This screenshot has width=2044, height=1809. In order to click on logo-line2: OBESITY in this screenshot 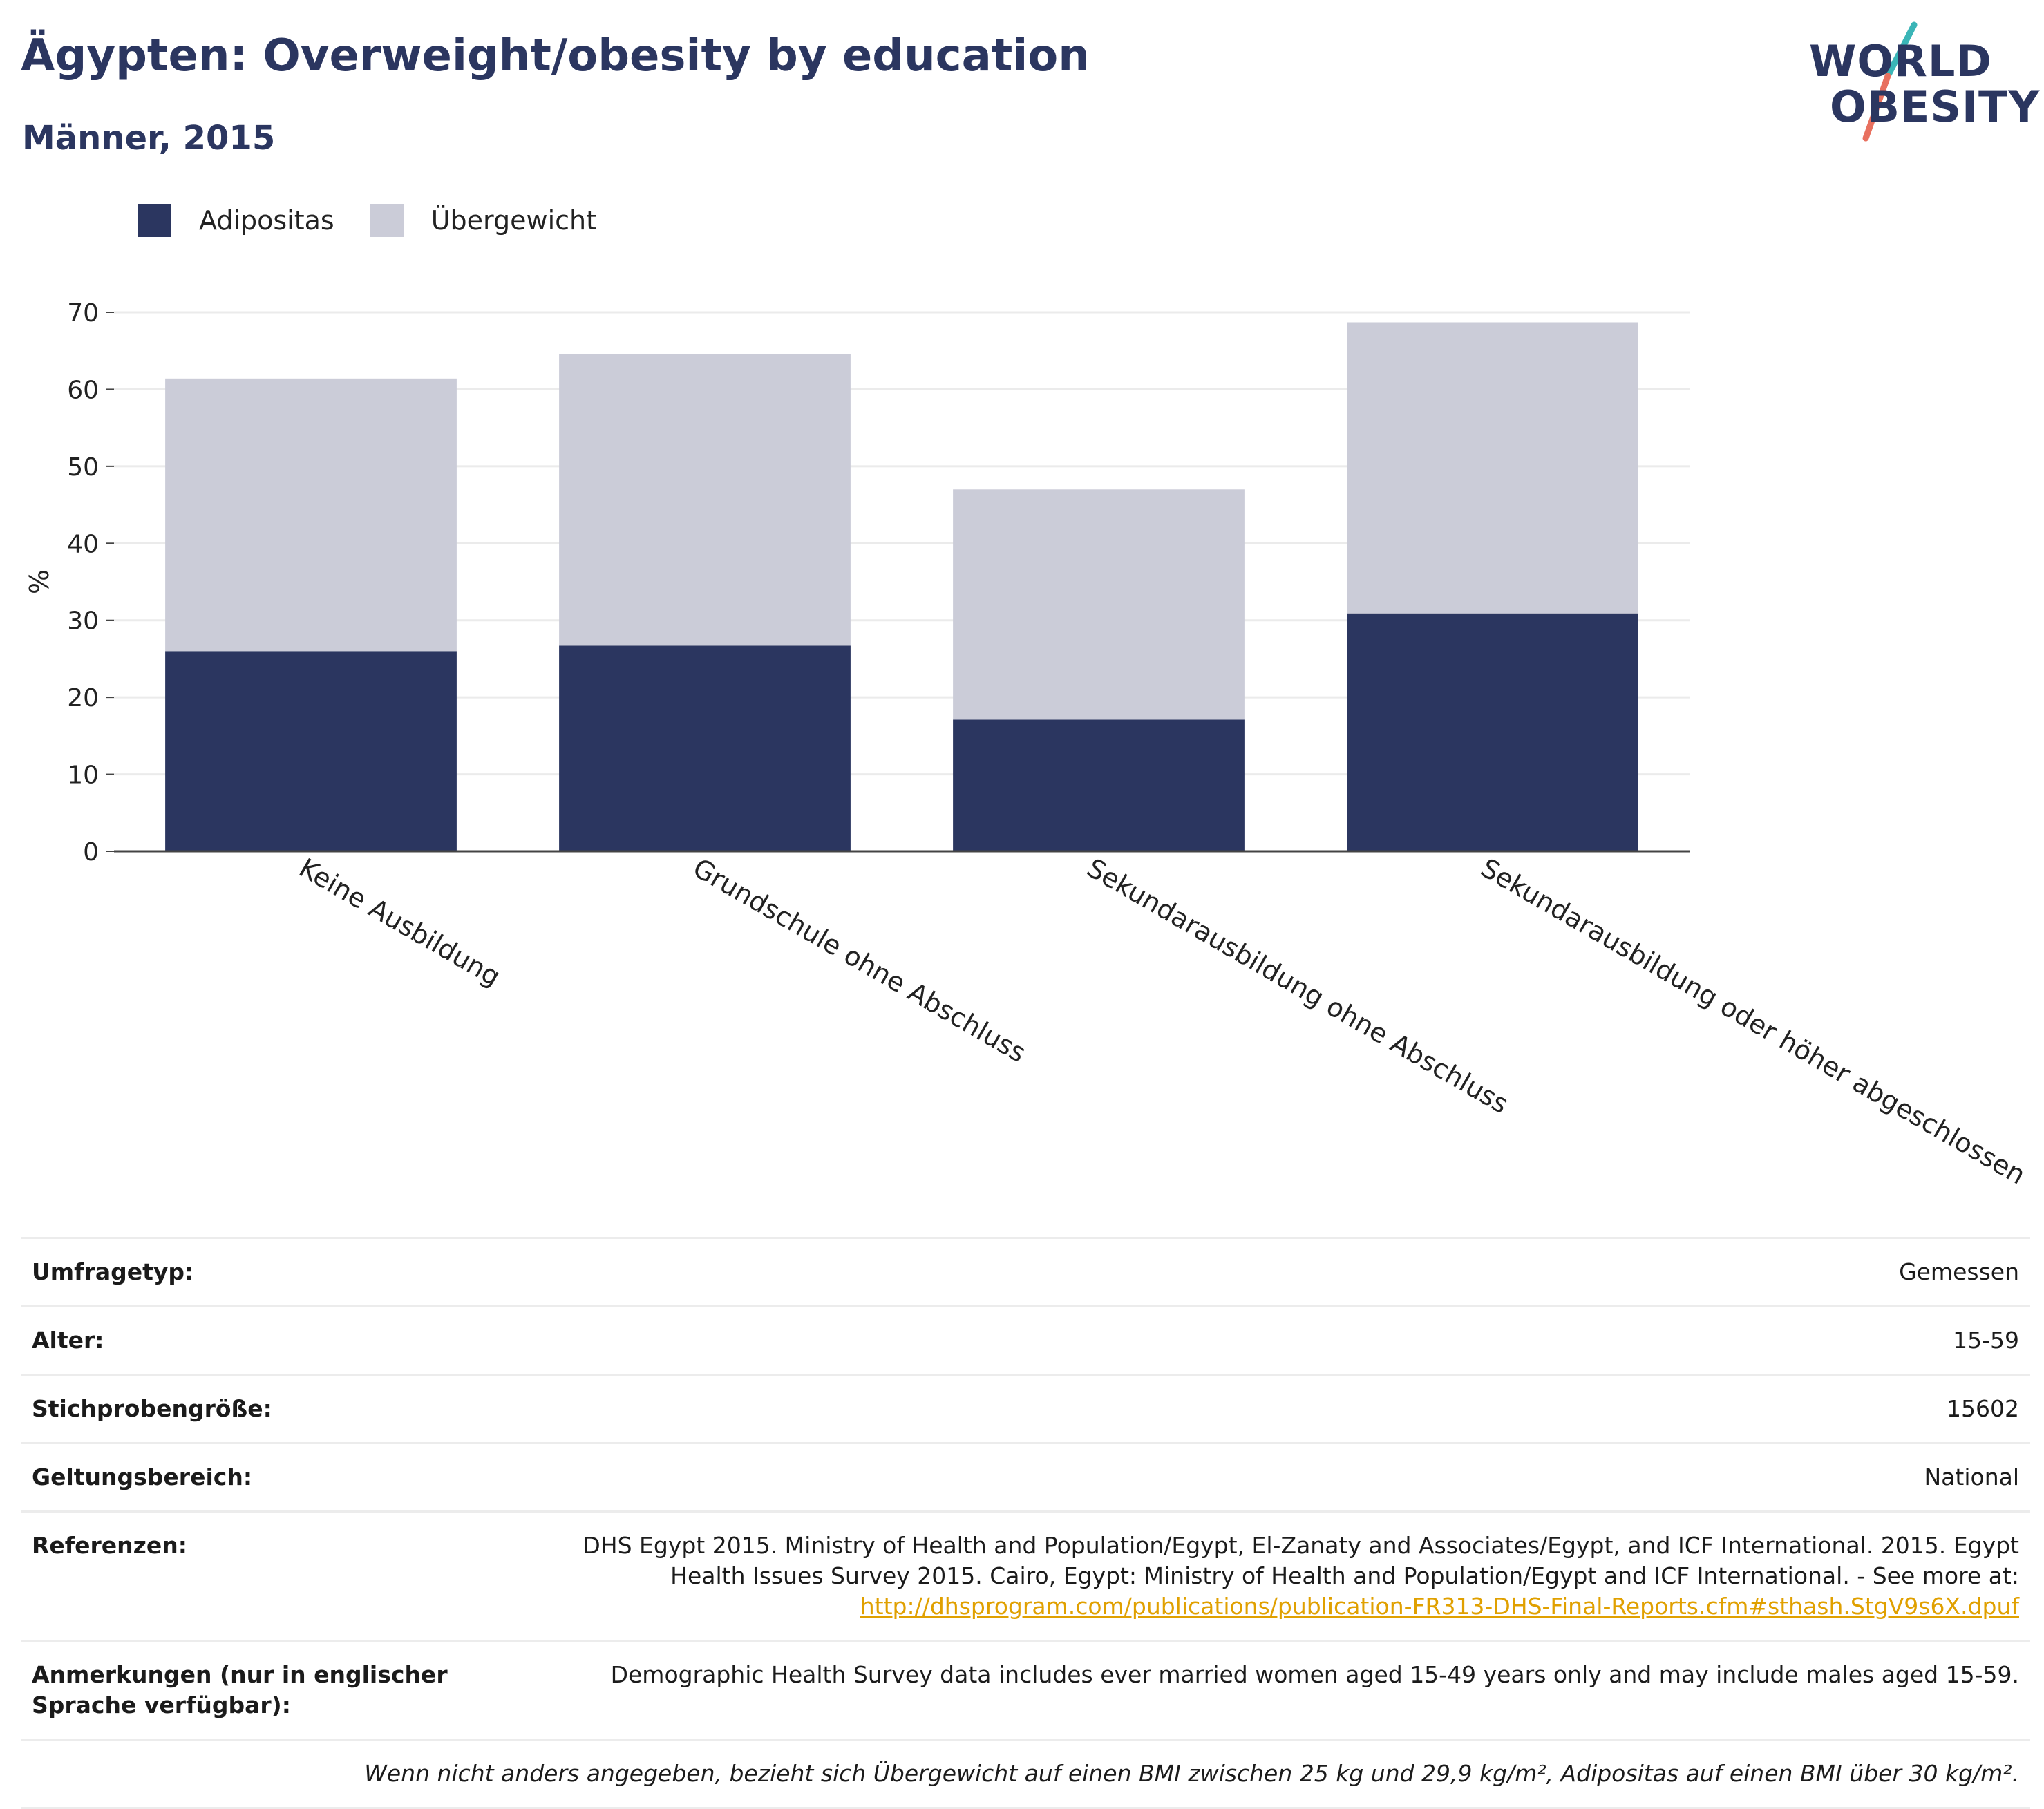, I will do `click(1935, 107)`.